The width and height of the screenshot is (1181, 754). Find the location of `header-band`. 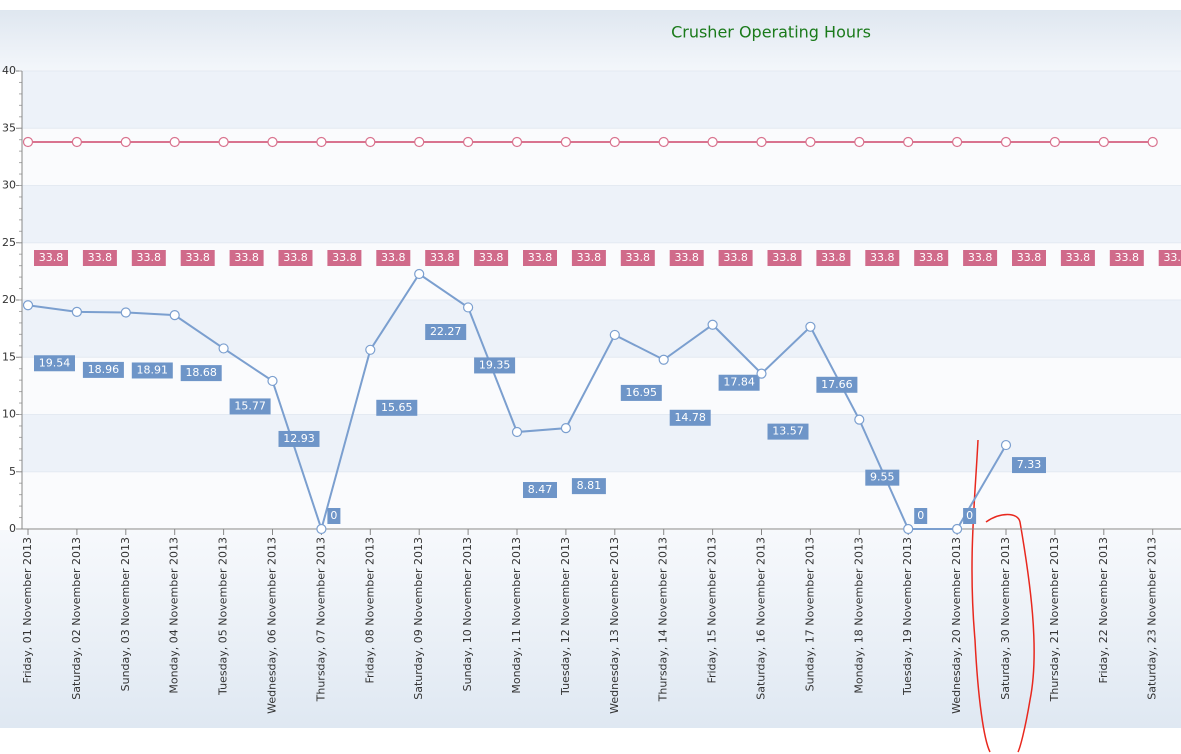

header-band is located at coordinates (590, 41).